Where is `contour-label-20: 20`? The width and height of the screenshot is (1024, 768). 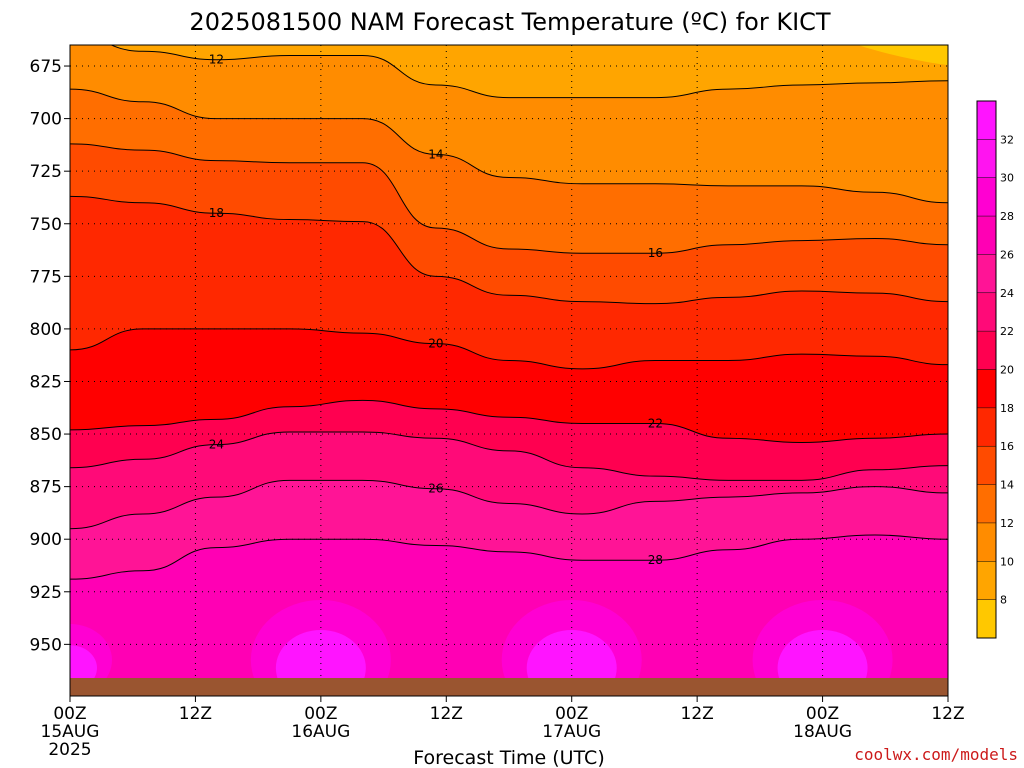
contour-label-20: 20 is located at coordinates (435, 344).